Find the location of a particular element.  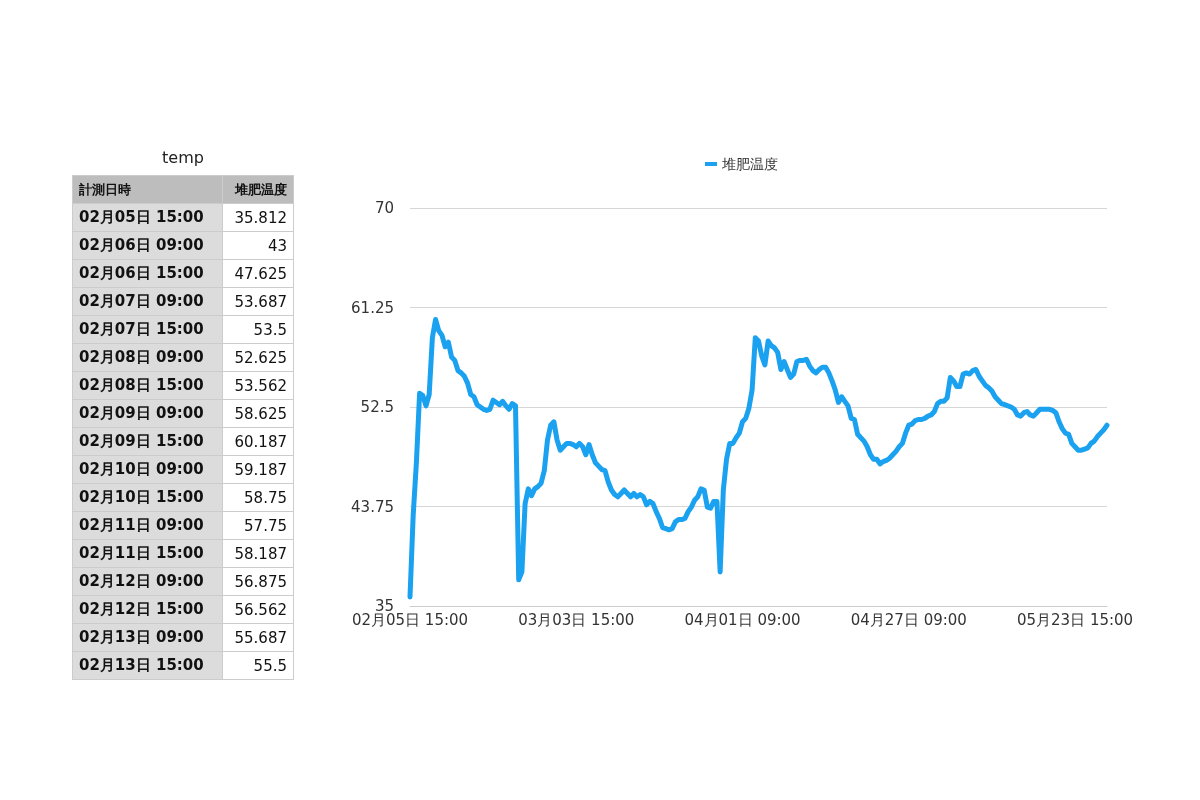

text: 堆肥温度 is located at coordinates (258, 189).